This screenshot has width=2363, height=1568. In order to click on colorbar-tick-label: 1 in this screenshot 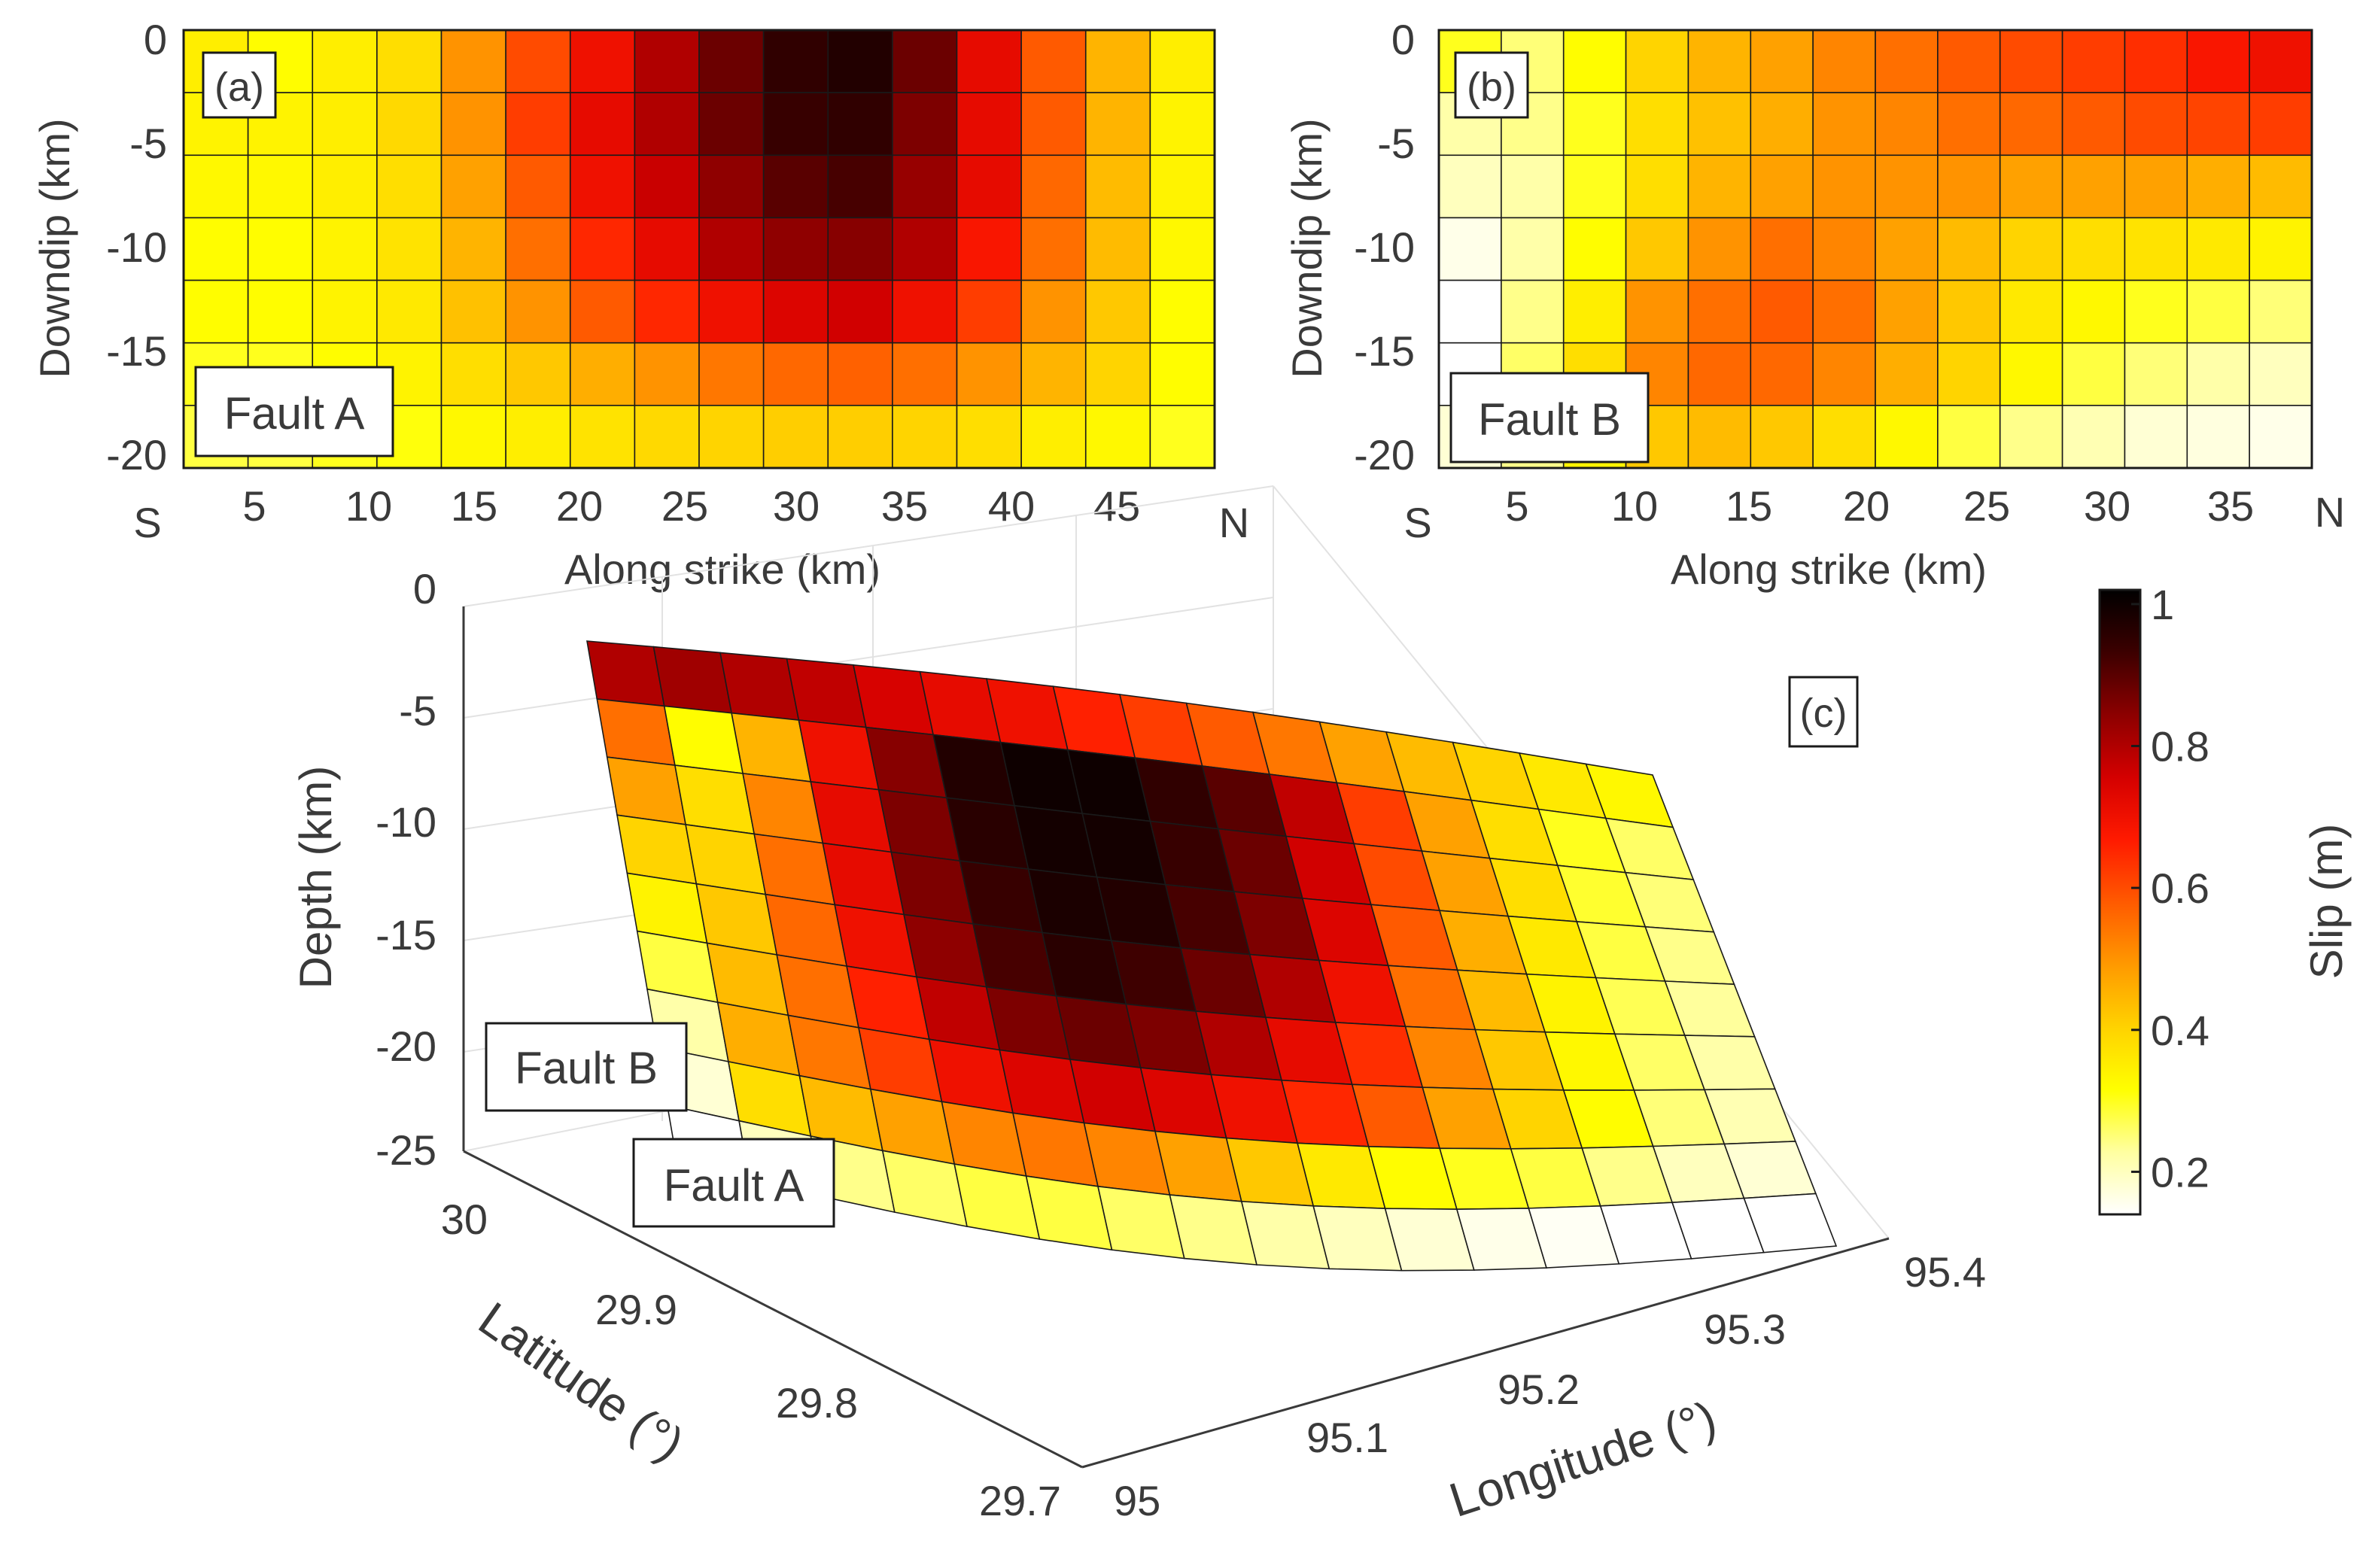, I will do `click(2162, 604)`.